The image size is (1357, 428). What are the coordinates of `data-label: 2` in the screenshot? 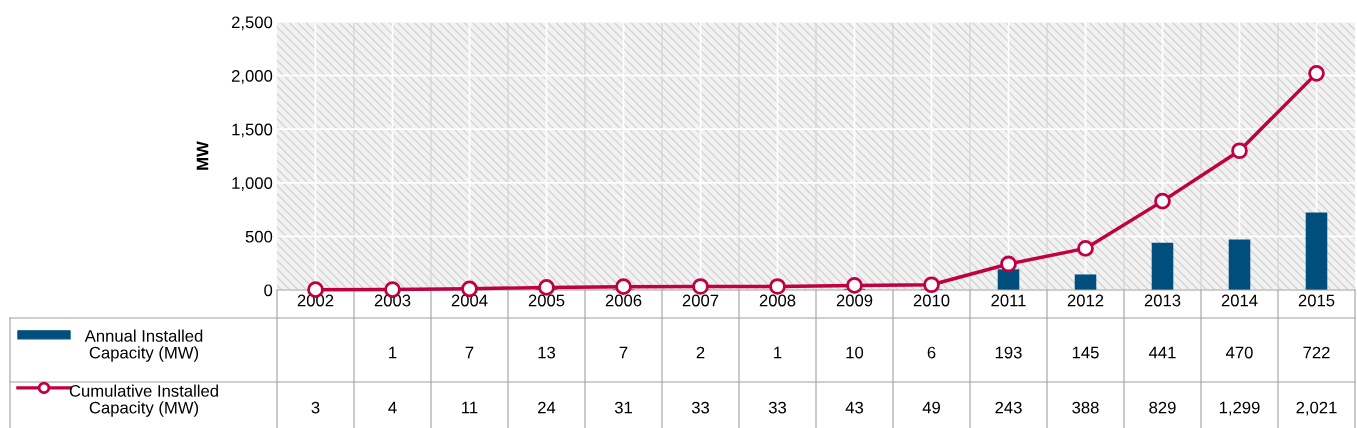 It's located at (700, 352).